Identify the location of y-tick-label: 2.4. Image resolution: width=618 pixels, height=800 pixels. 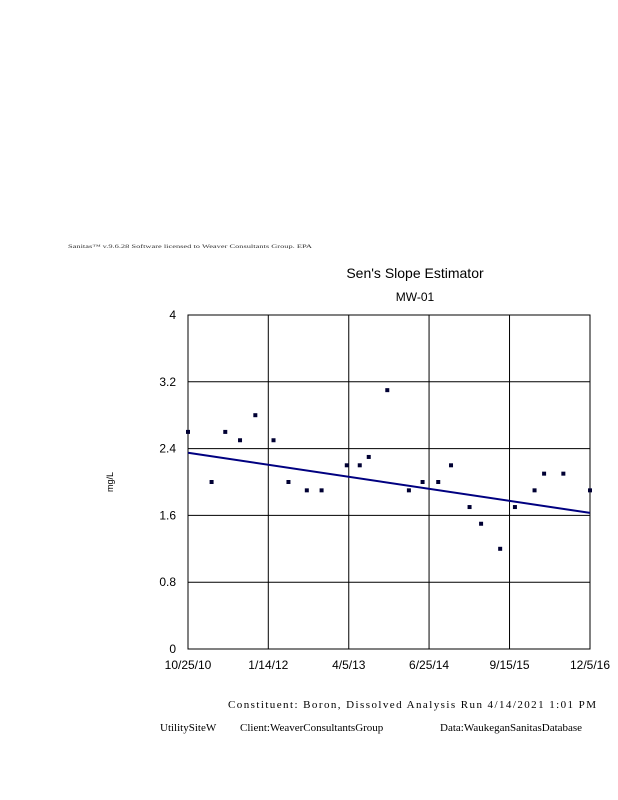
(167, 449).